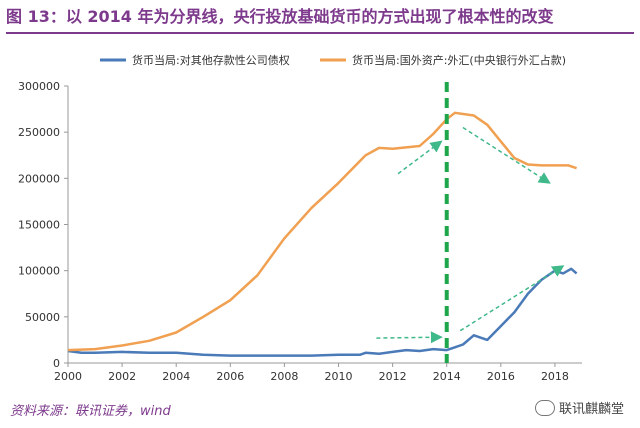 The image size is (640, 428). Describe the element at coordinates (459, 60) in the screenshot. I see `legend-label: 货币当局:国外资产:外汇(中央银行外汇占款)` at that location.